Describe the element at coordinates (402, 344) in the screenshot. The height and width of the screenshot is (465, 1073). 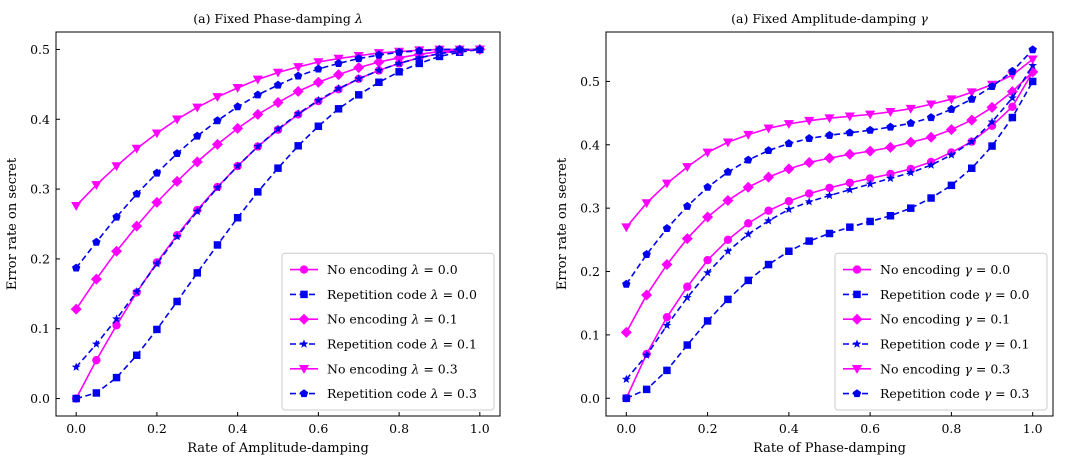
I see `legend-label: Repetition code λ = 0.1` at that location.